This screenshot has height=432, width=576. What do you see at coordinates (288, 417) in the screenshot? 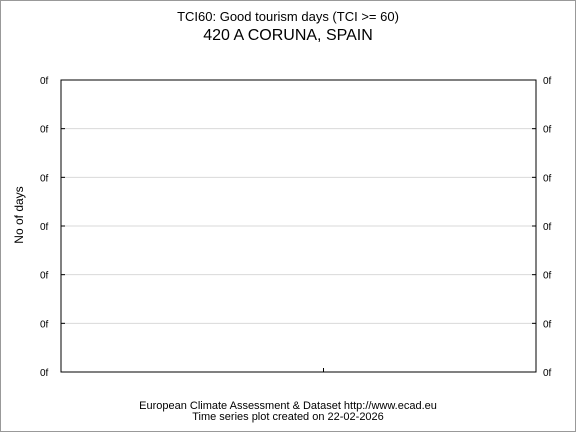
I see `footer-created: Time series plot created on 22-02-2026` at bounding box center [288, 417].